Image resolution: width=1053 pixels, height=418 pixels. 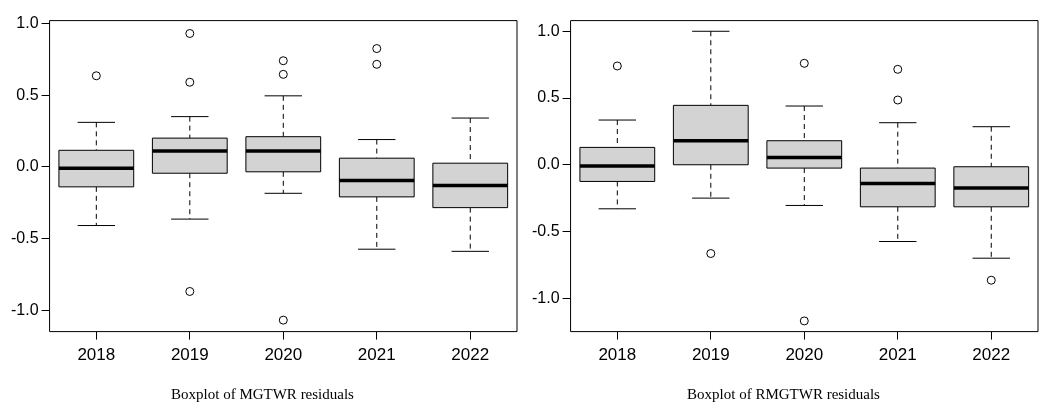 What do you see at coordinates (784, 393) in the screenshot?
I see `text: Boxplot of RMGTWR residuals` at bounding box center [784, 393].